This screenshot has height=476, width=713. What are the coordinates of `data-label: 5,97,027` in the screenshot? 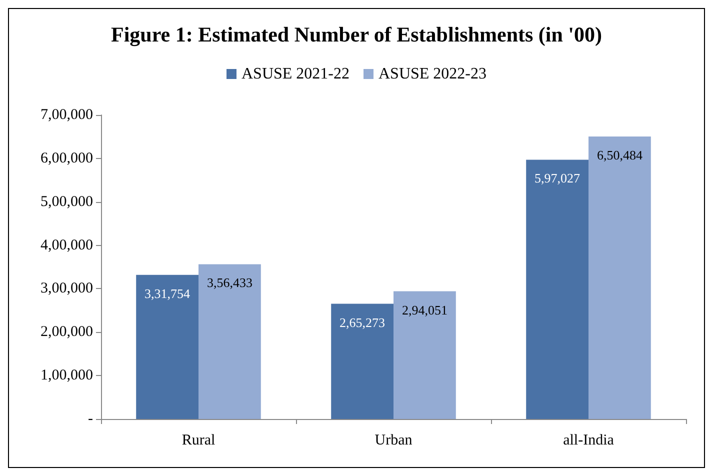 It's located at (557, 178).